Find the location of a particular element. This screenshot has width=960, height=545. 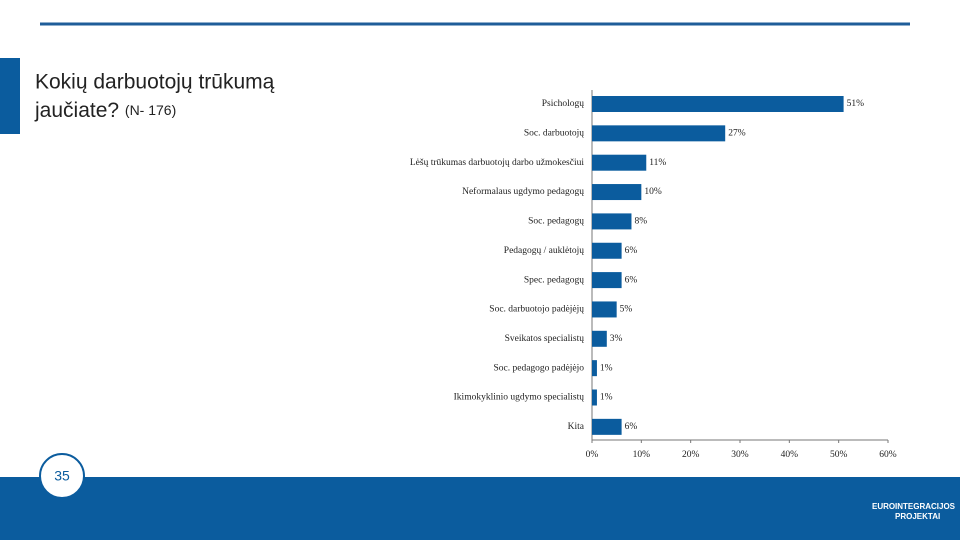

logo-text: PROJEKTAI is located at coordinates (917, 516).